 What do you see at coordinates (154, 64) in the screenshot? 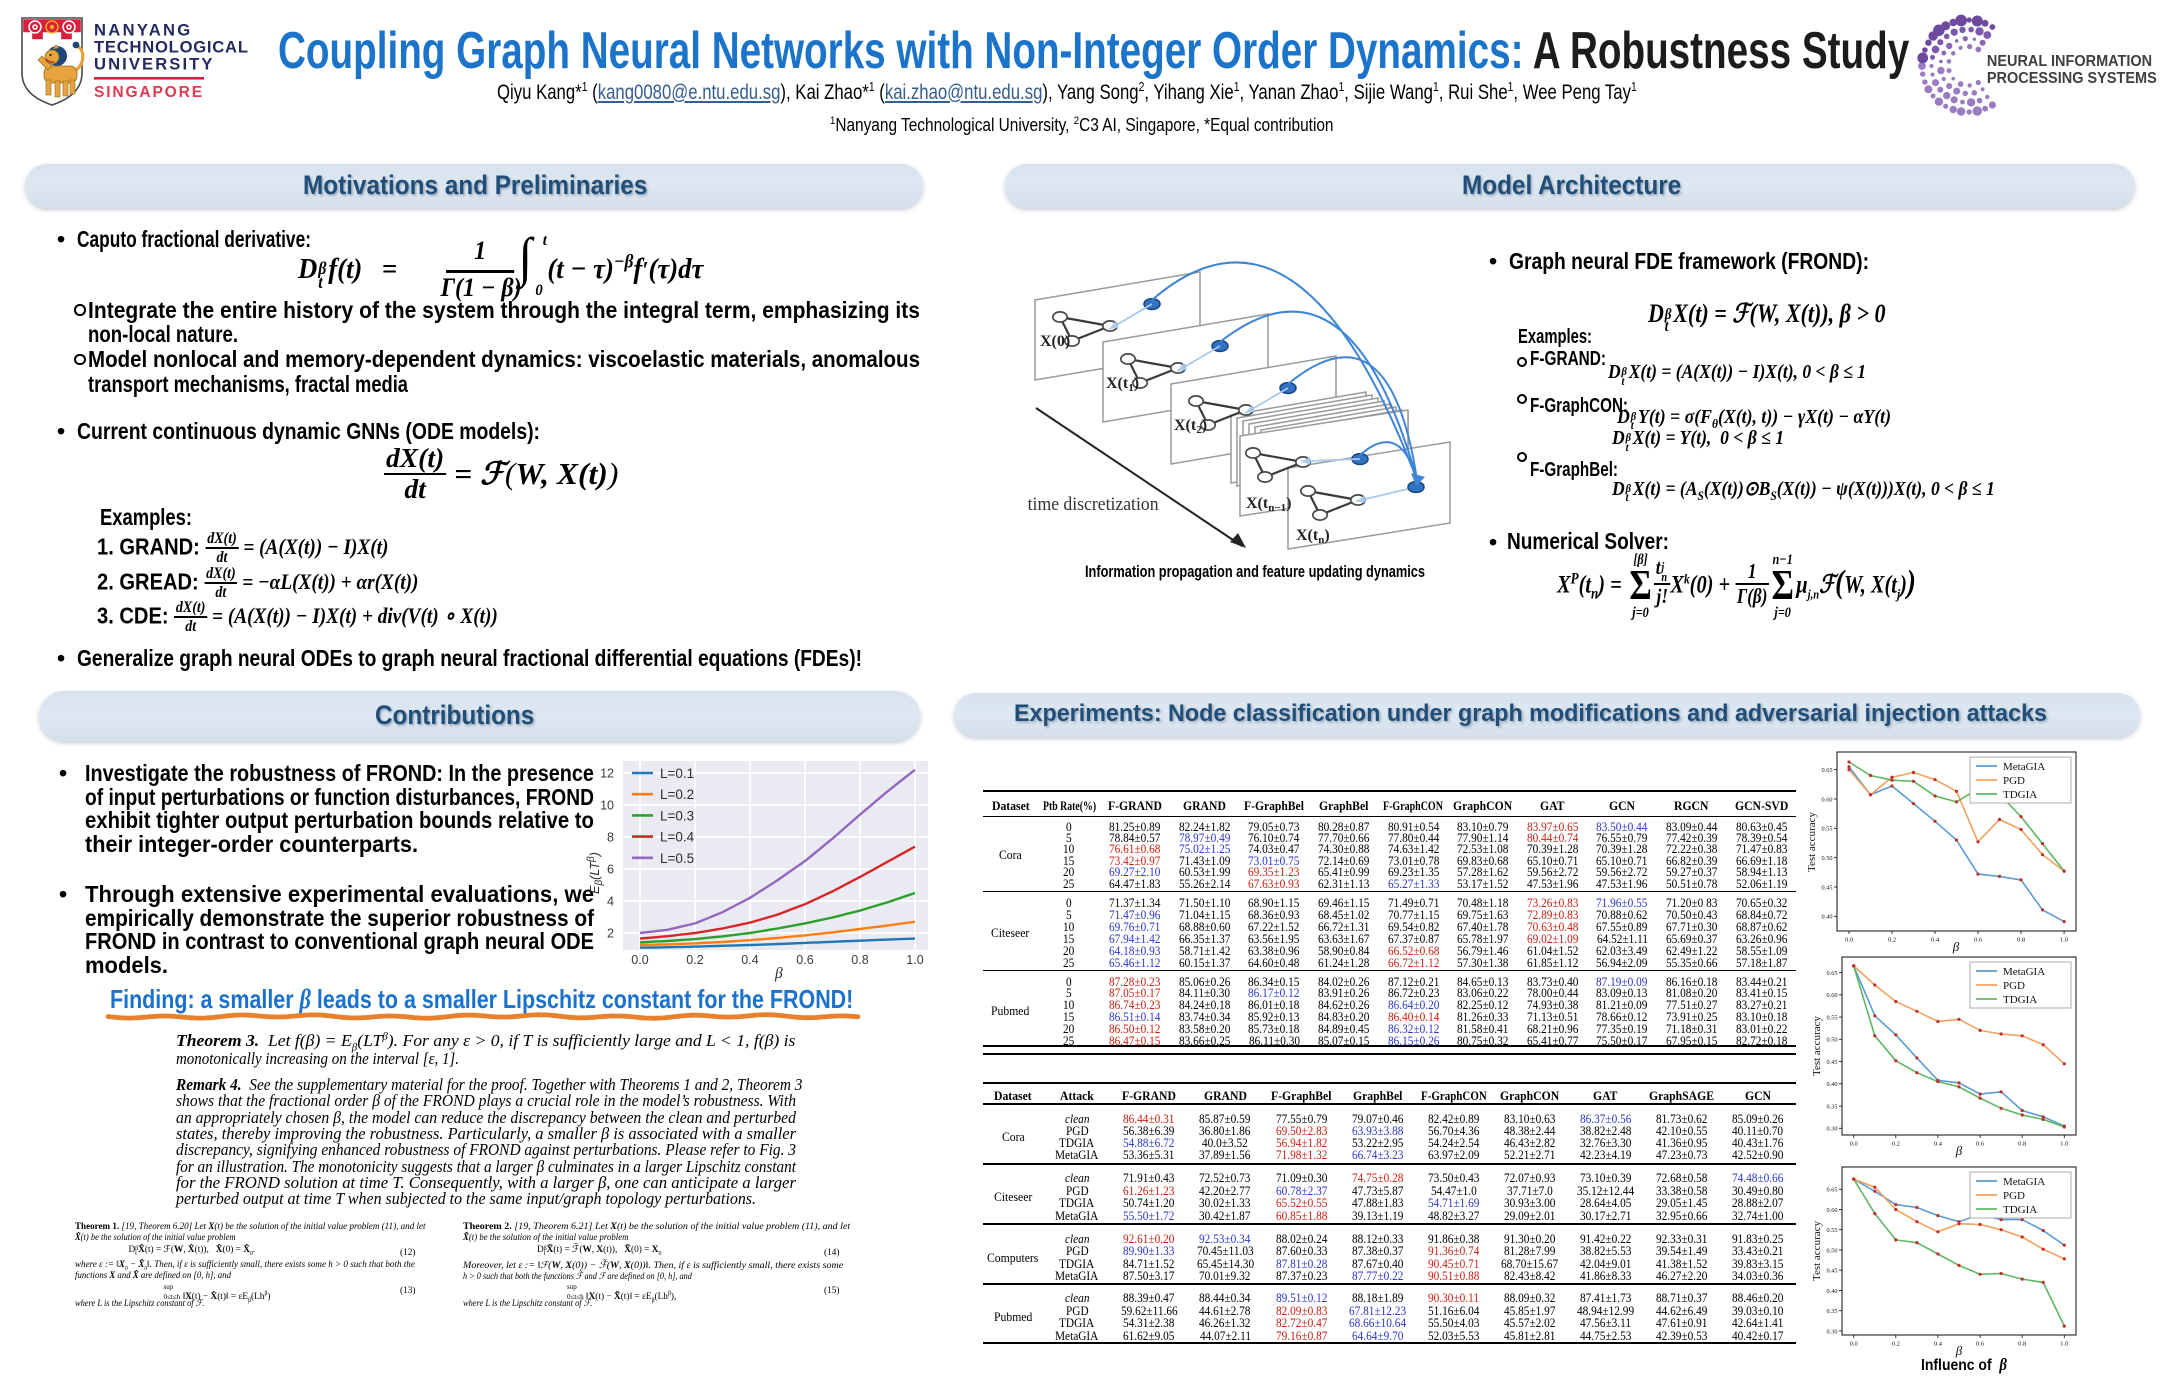
I see `svg-text: UNIVERSITY` at bounding box center [154, 64].